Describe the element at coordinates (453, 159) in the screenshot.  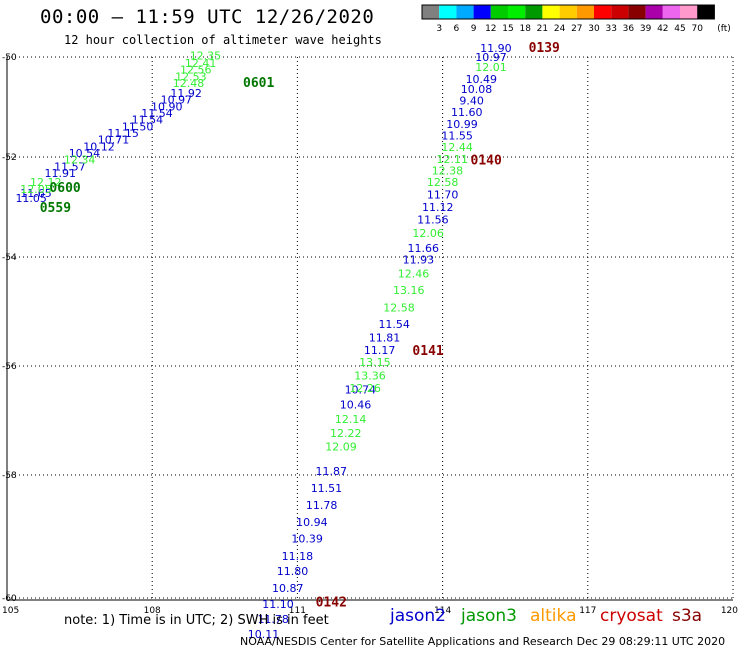
I see `jason3-wave-height-label: 12.11` at that location.